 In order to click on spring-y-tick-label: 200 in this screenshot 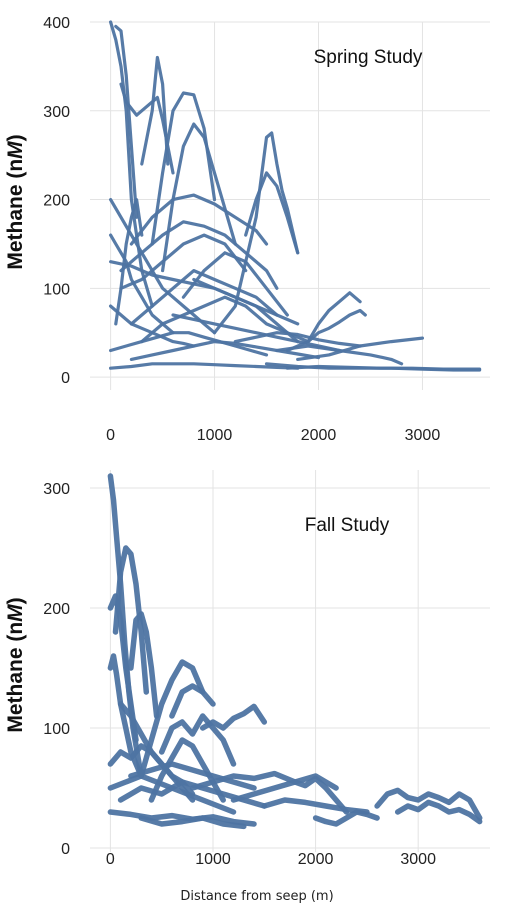, I will do `click(56, 201)`.